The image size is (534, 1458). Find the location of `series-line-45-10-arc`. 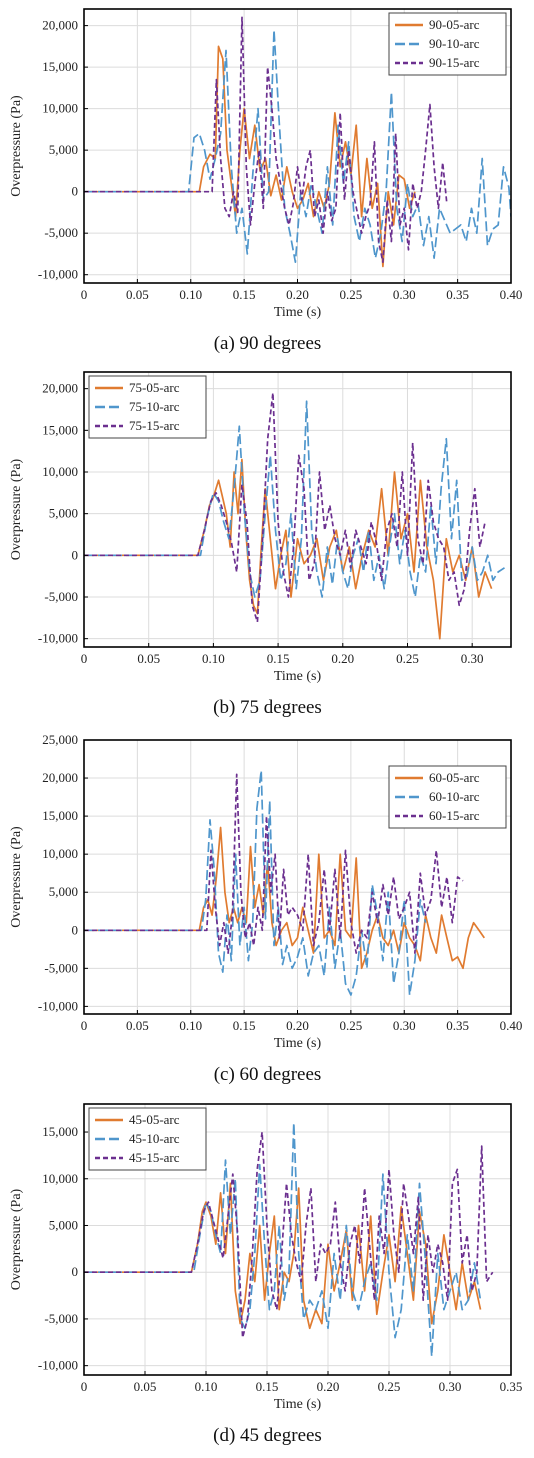

series-line-45-10-arc is located at coordinates (283, 1239).